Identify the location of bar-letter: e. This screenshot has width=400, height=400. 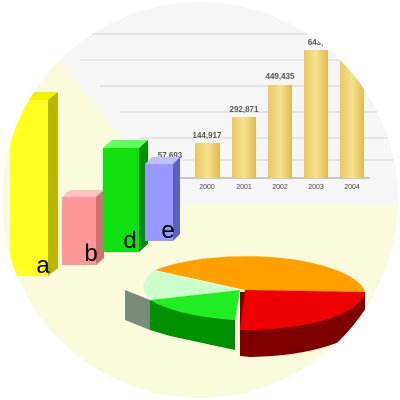
(167, 230).